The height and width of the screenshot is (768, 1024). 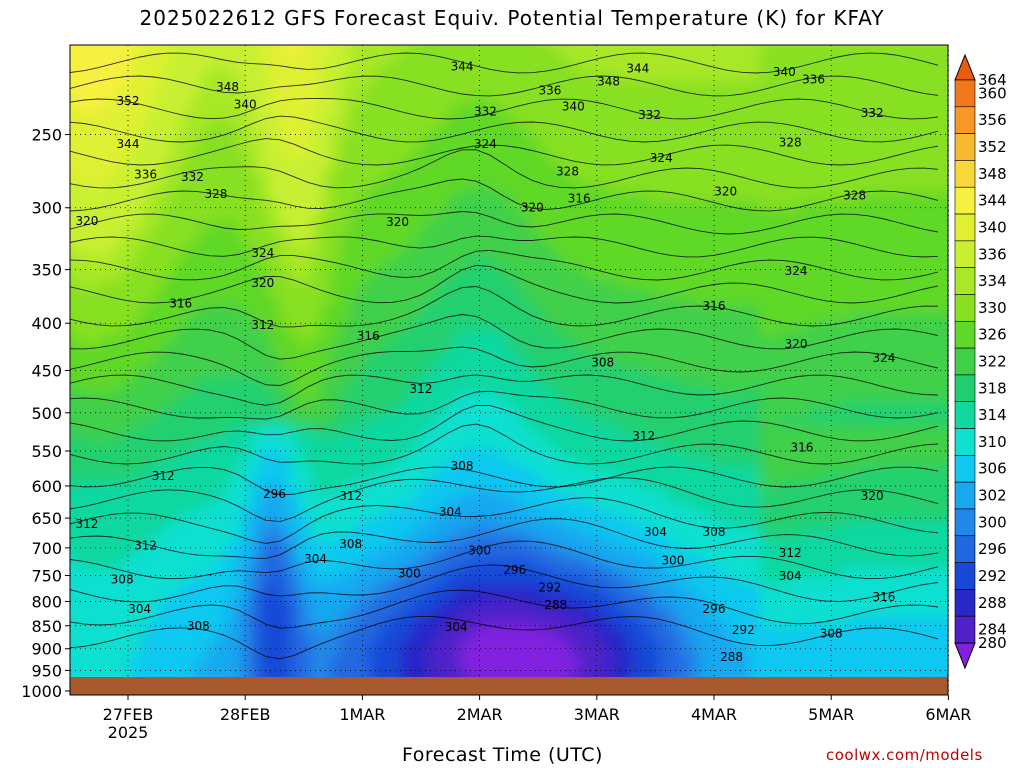 What do you see at coordinates (46, 576) in the screenshot?
I see `y-tick-label: 750` at bounding box center [46, 576].